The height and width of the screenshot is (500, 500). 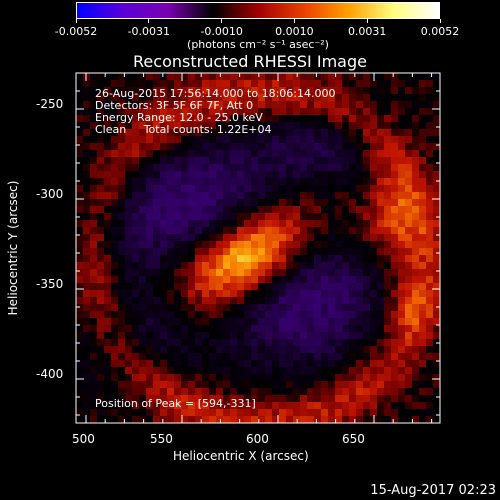 I want to click on x-tick-label: 650, so click(x=353, y=439).